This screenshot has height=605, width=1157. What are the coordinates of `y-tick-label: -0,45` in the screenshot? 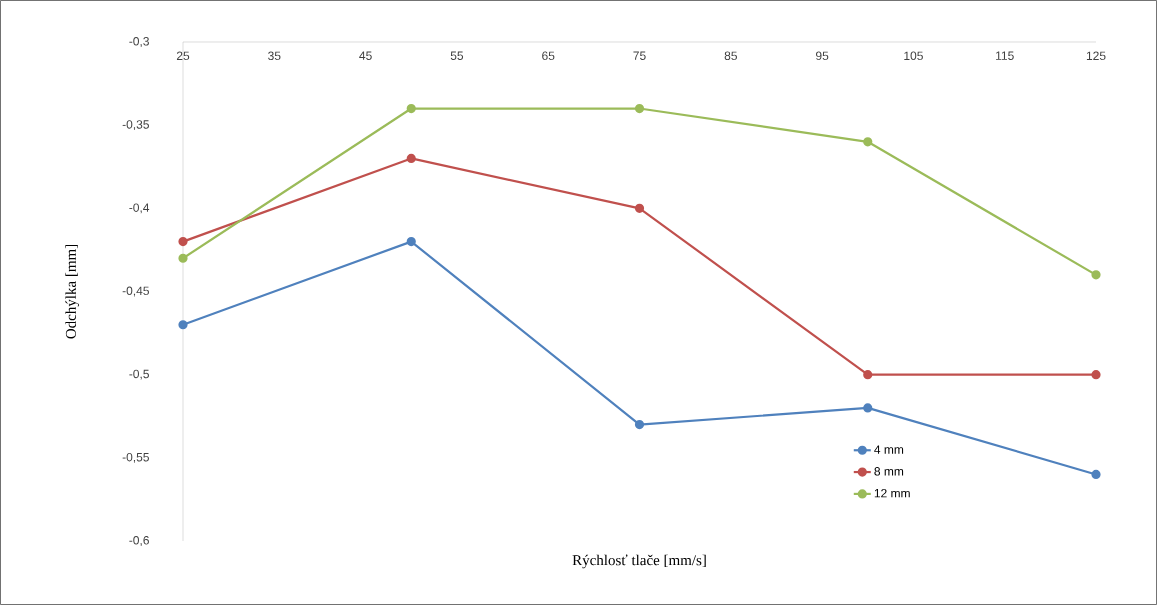 It's located at (135, 291).